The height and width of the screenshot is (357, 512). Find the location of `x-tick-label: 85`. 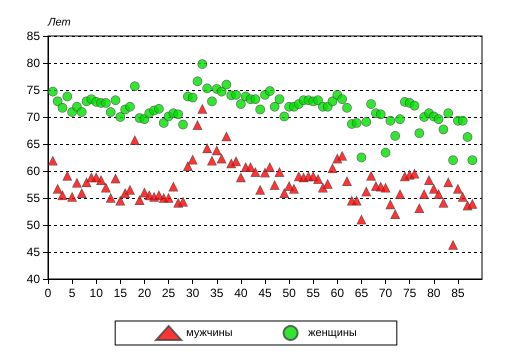

x-tick-label: 85 is located at coordinates (458, 293).